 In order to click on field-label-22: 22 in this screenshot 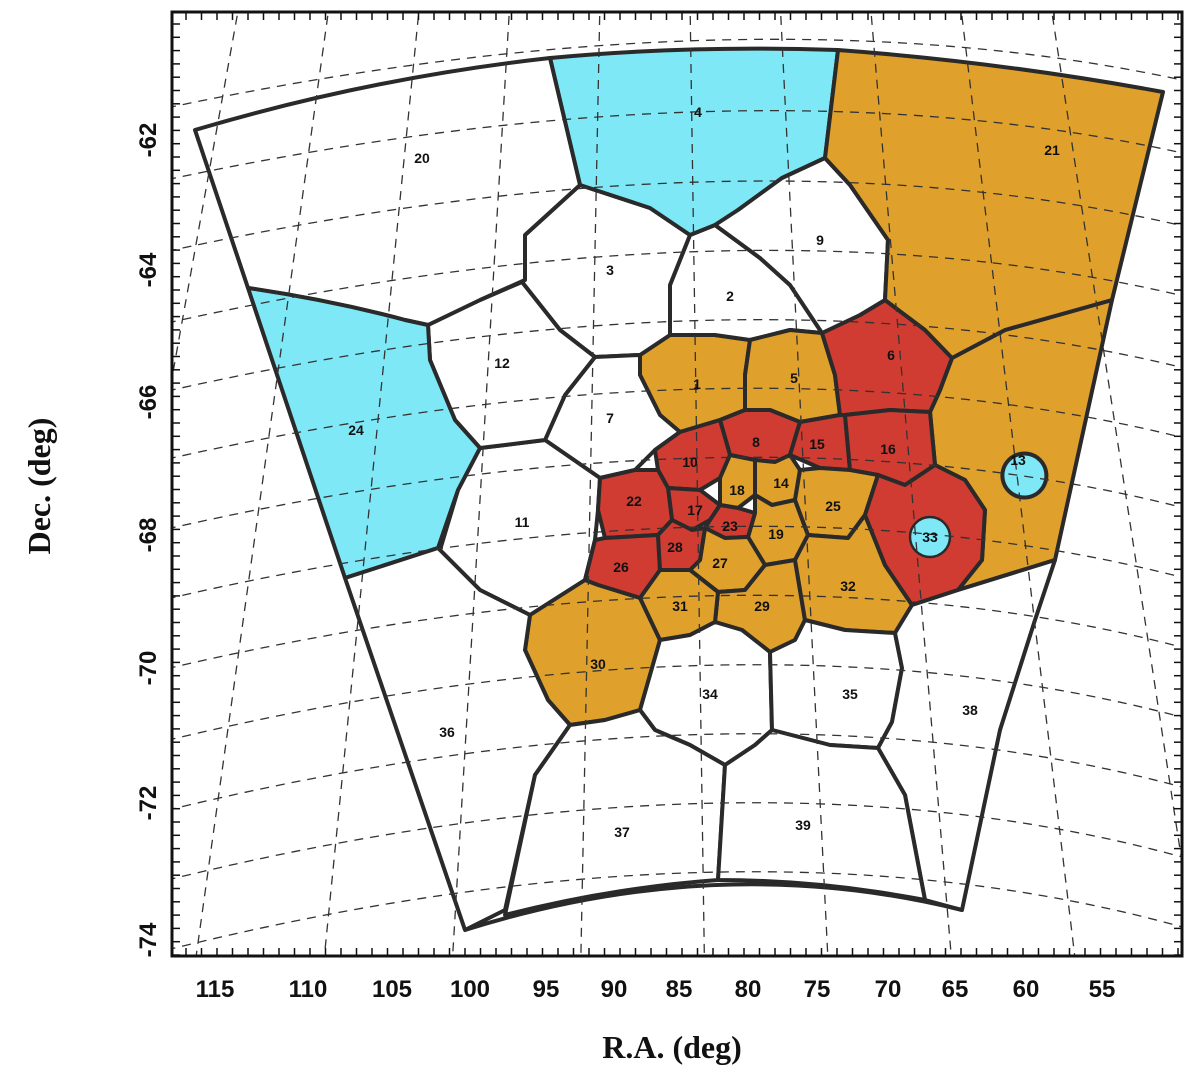, I will do `click(634, 501)`.